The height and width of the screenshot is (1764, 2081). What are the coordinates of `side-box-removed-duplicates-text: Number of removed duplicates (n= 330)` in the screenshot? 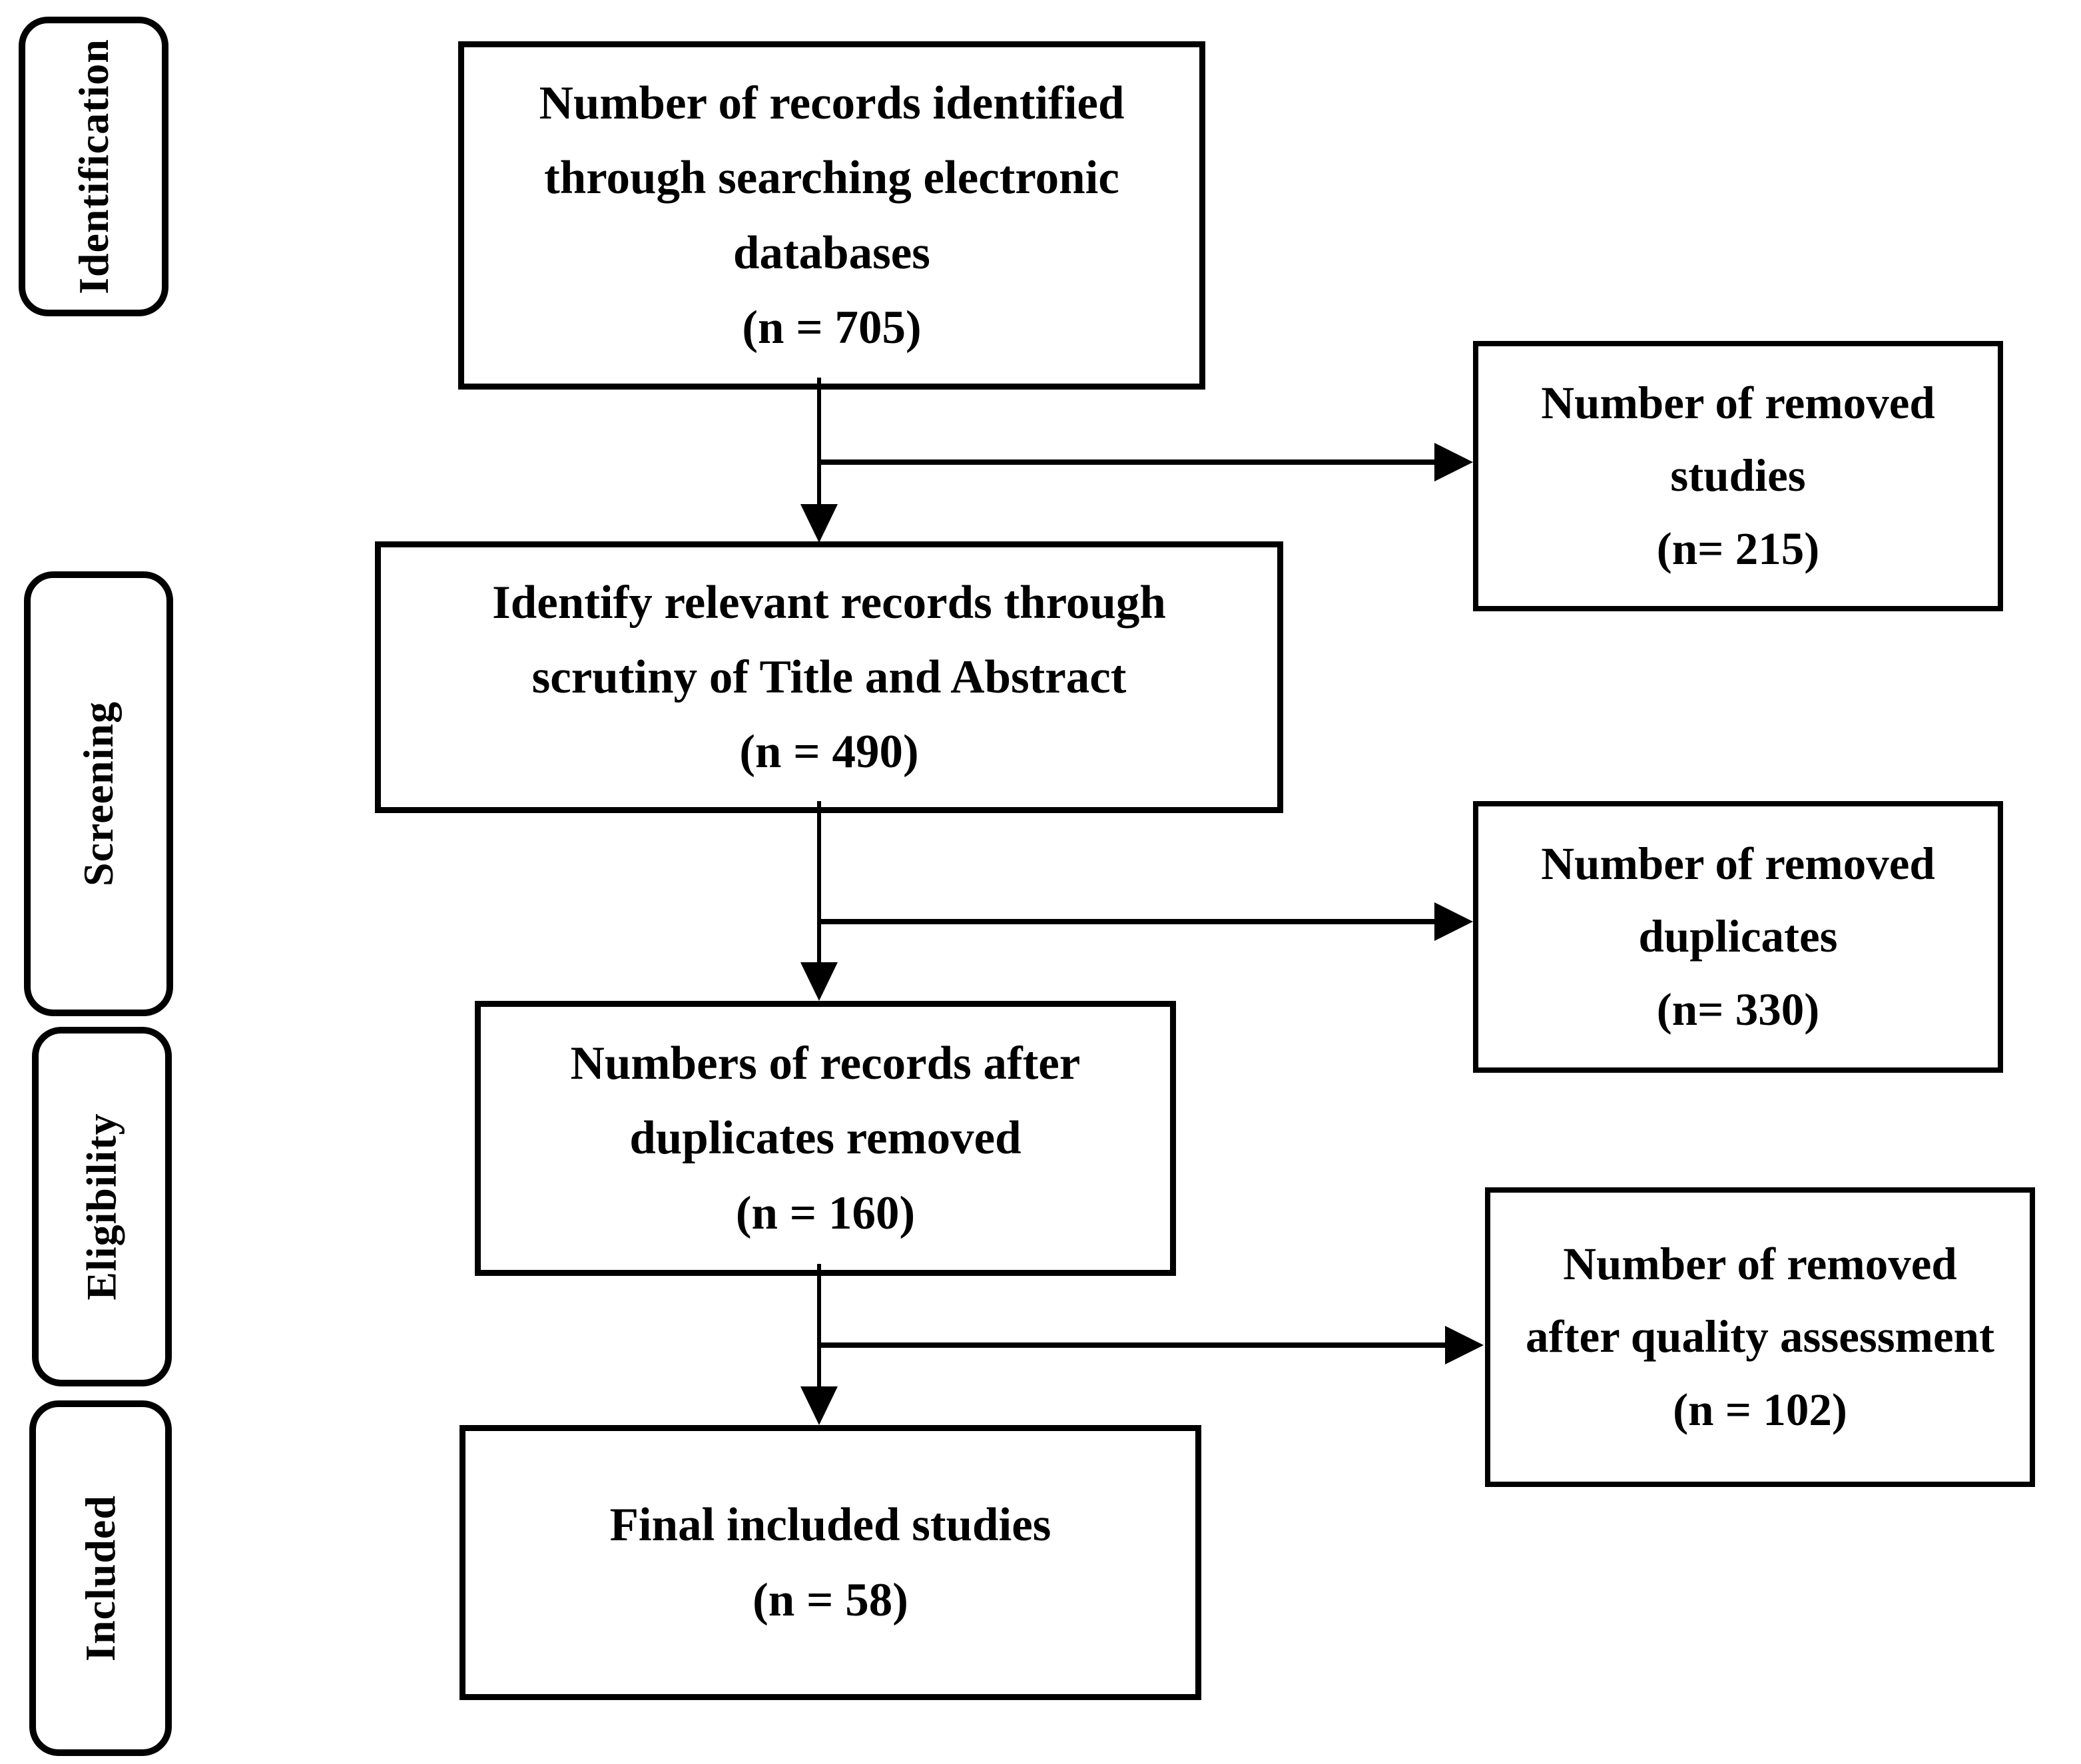 It's located at (1738, 936).